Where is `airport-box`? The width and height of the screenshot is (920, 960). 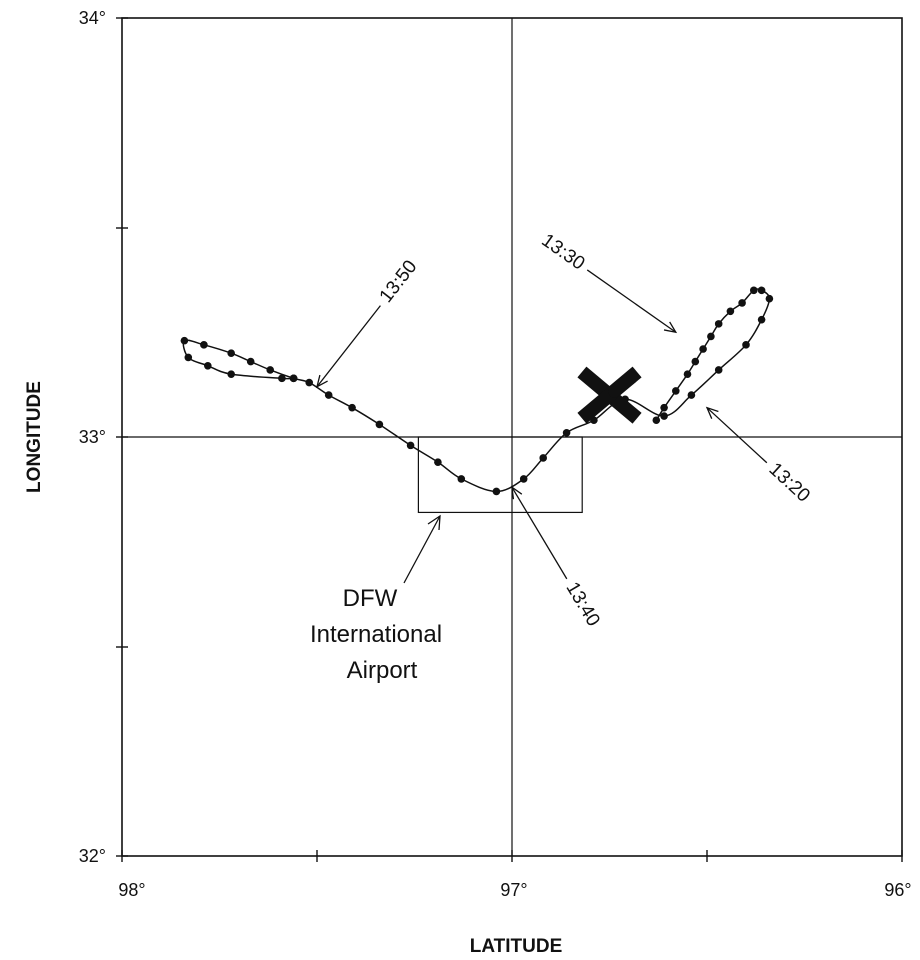
airport-box is located at coordinates (500, 474).